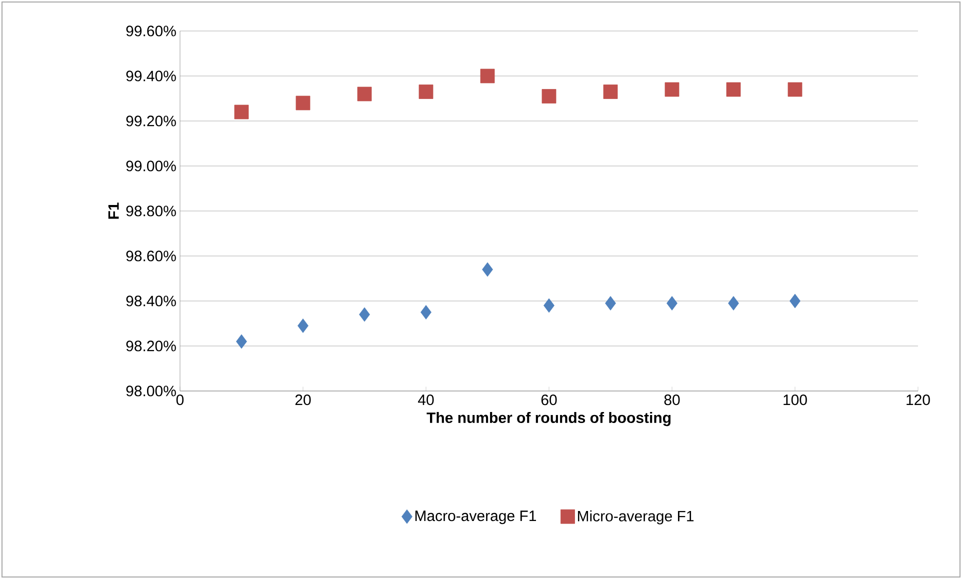 The width and height of the screenshot is (962, 579). Describe the element at coordinates (548, 419) in the screenshot. I see `x-axis-title: The number of rounds of boosting` at that location.